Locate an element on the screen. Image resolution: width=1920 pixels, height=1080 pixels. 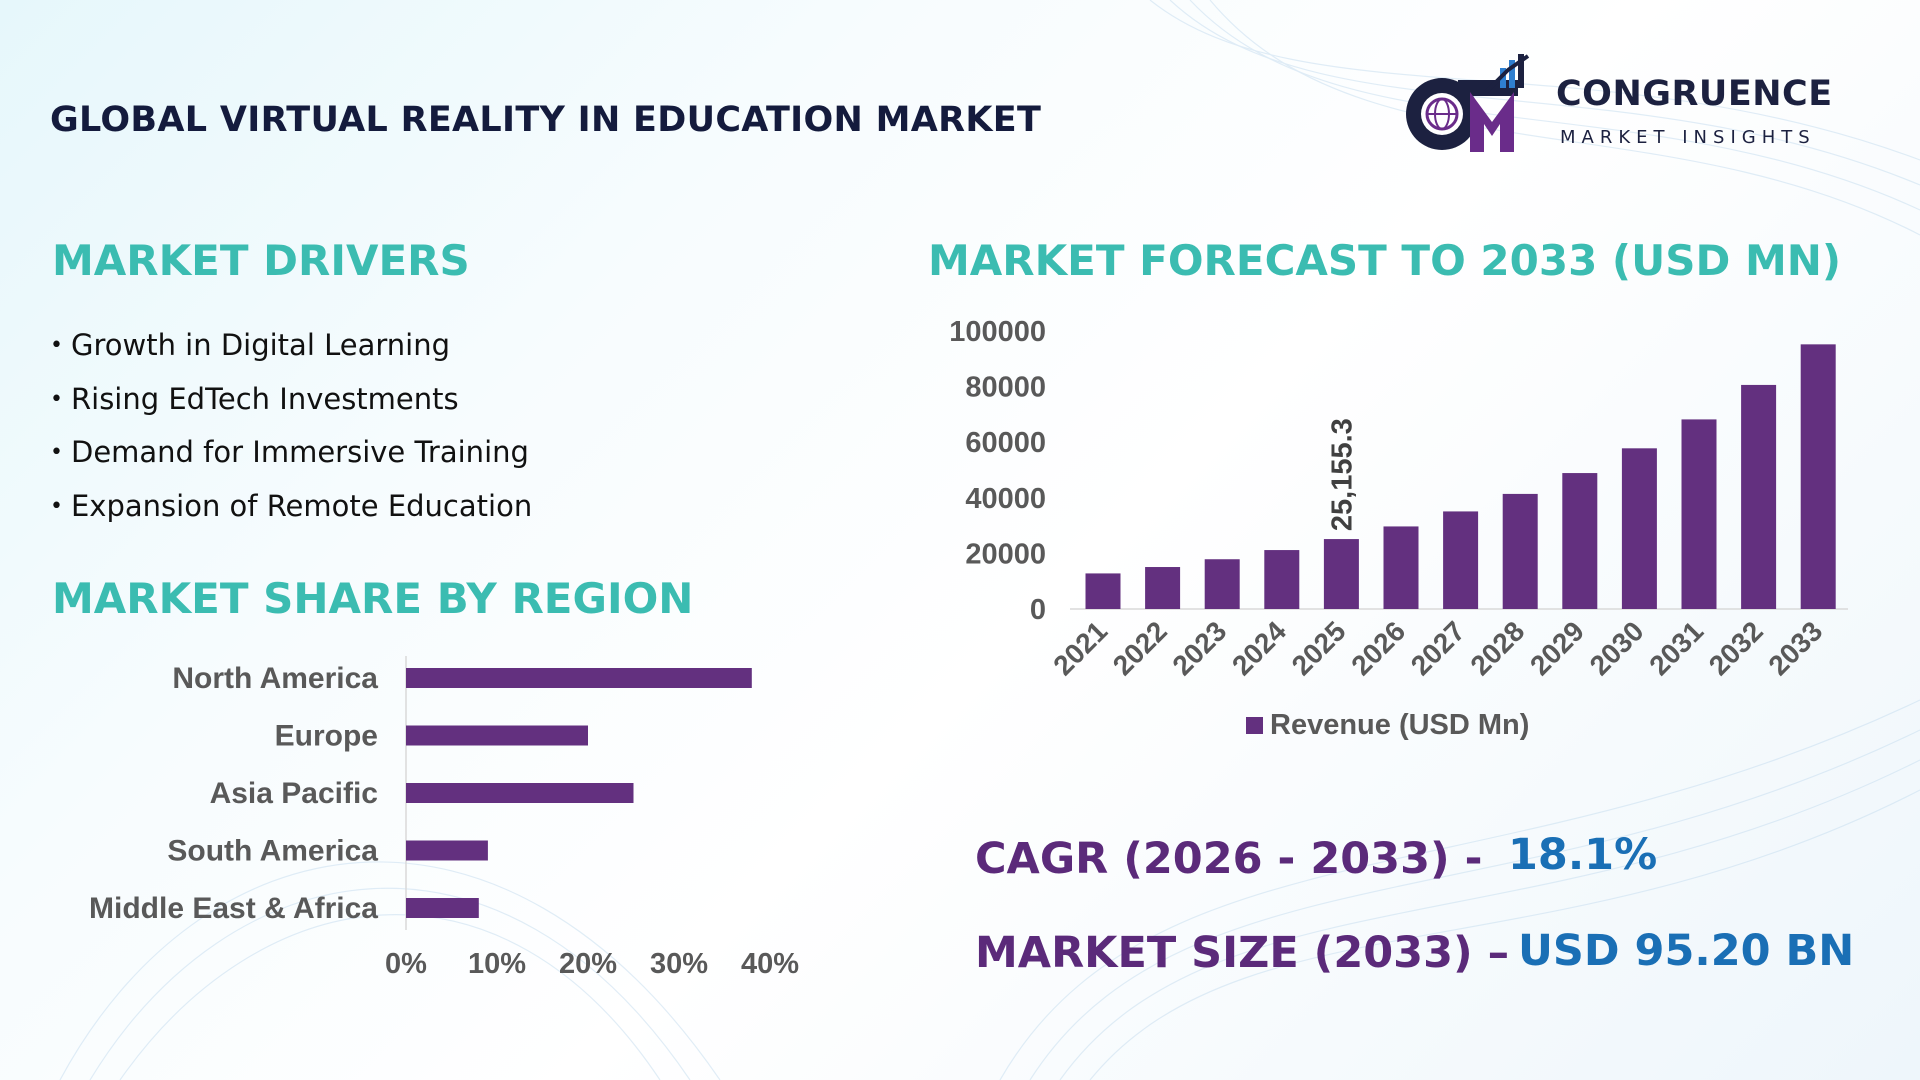
legend-swatch is located at coordinates (1254, 725).